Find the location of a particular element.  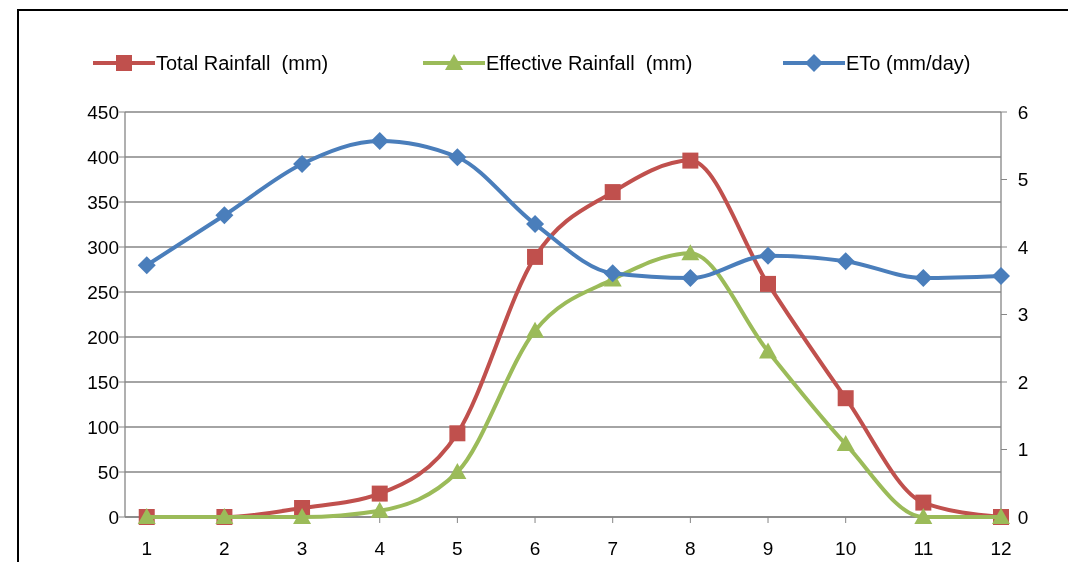

y-tick-label: 200 is located at coordinates (103, 337).